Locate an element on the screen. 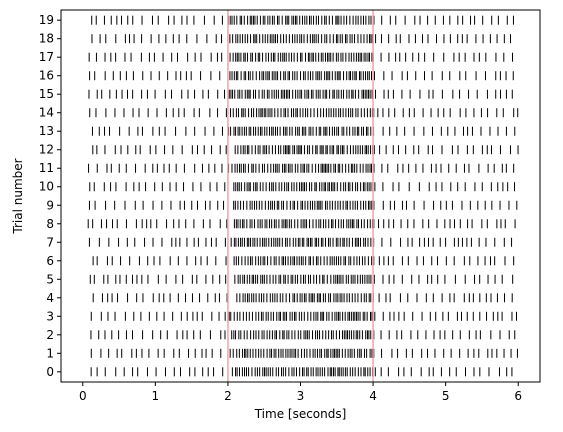 This screenshot has height=432, width=563. y-tick-label: 7 is located at coordinates (50, 242).